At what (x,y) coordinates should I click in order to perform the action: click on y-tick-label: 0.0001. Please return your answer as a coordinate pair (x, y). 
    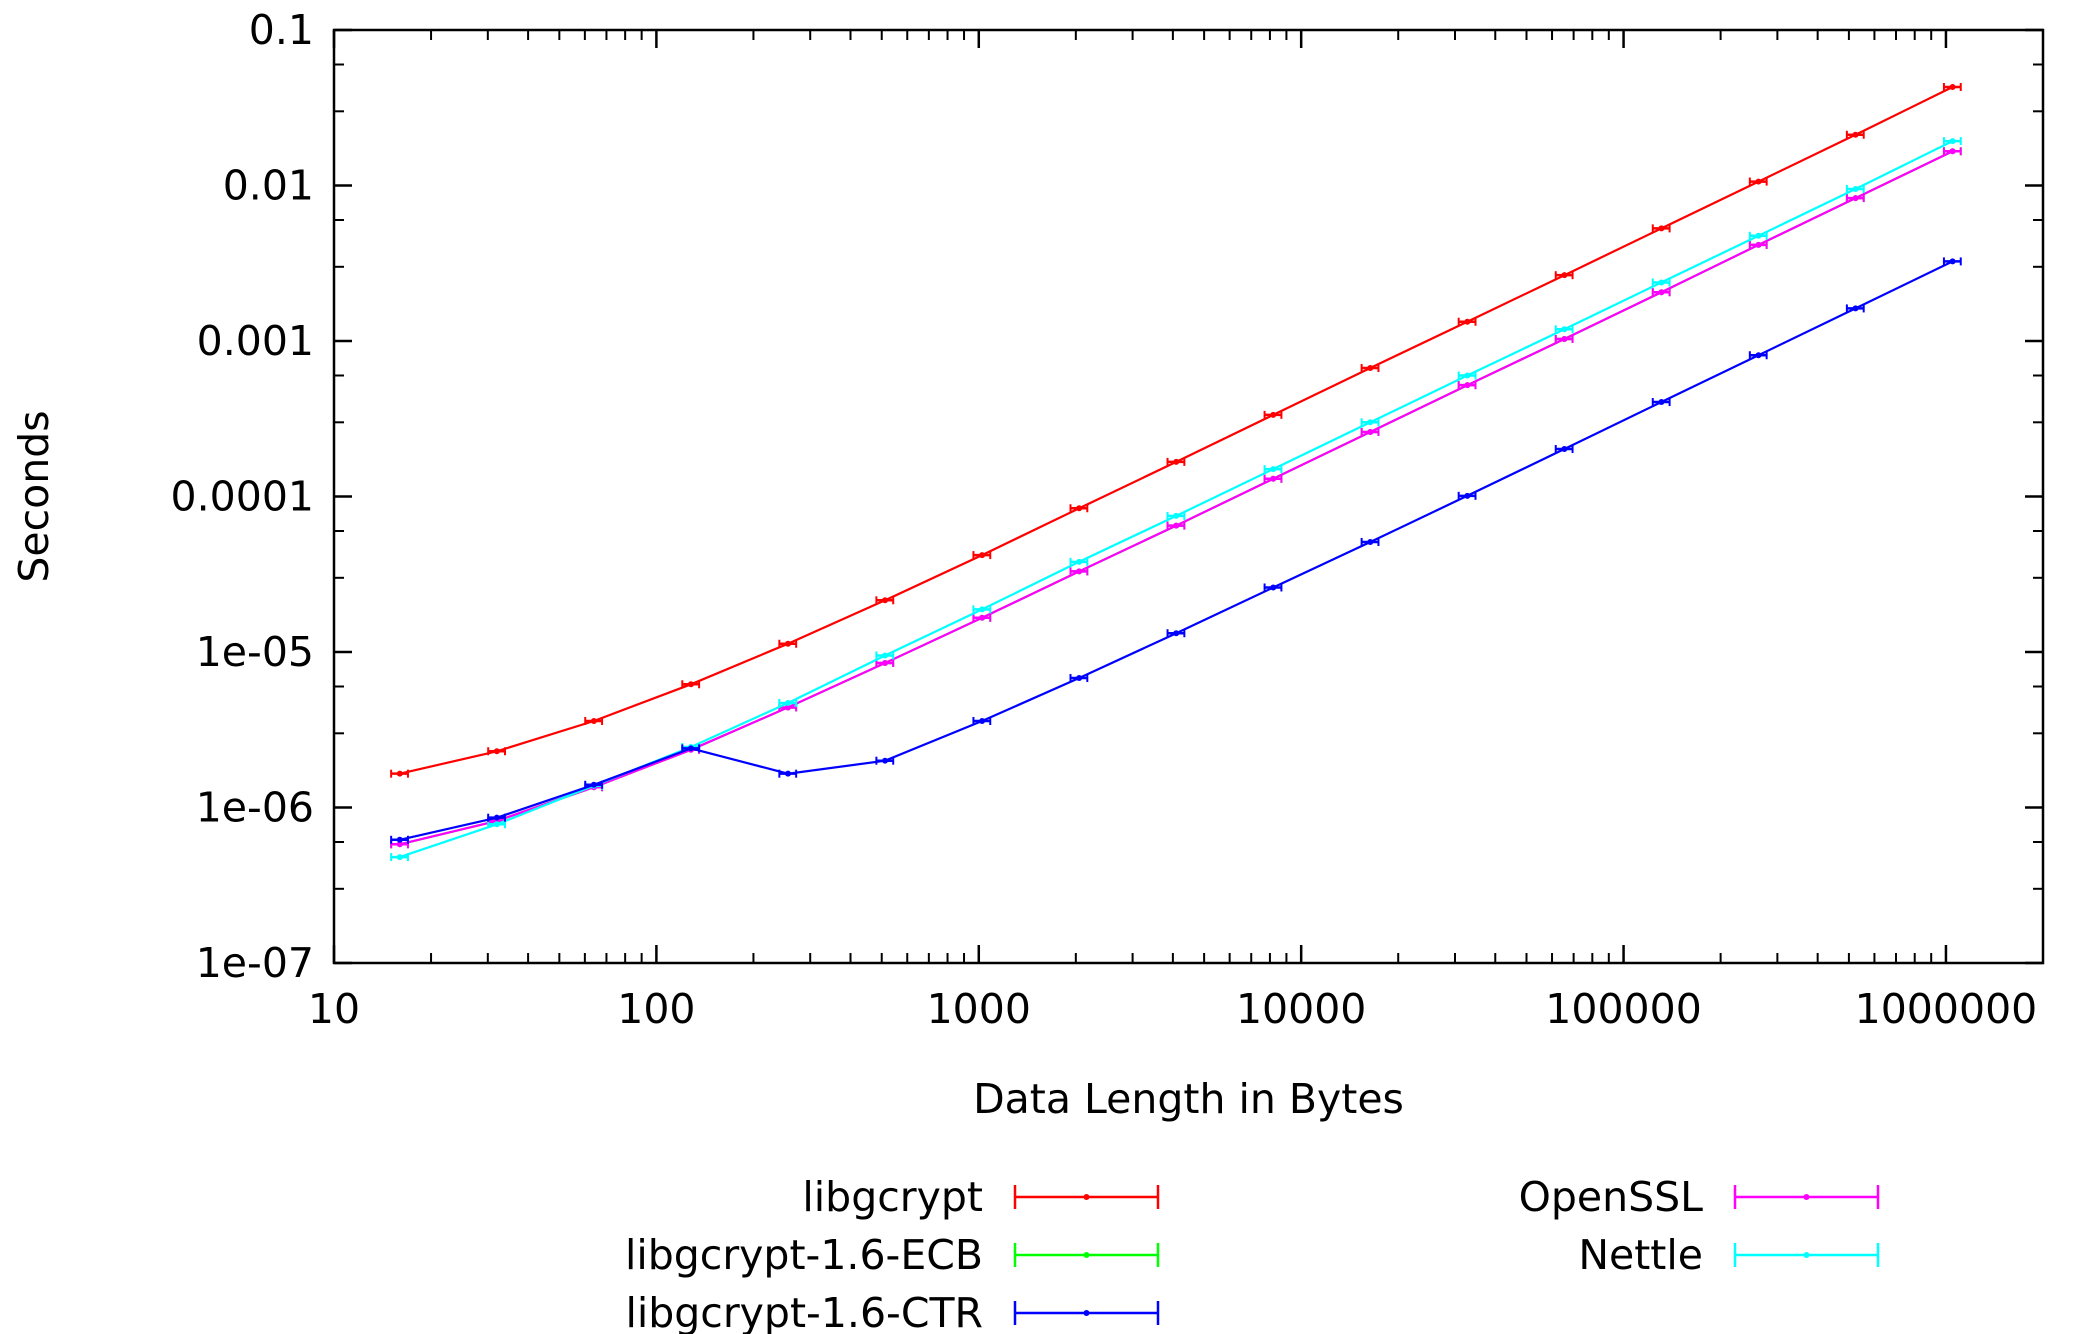
    Looking at the image, I should click on (242, 497).